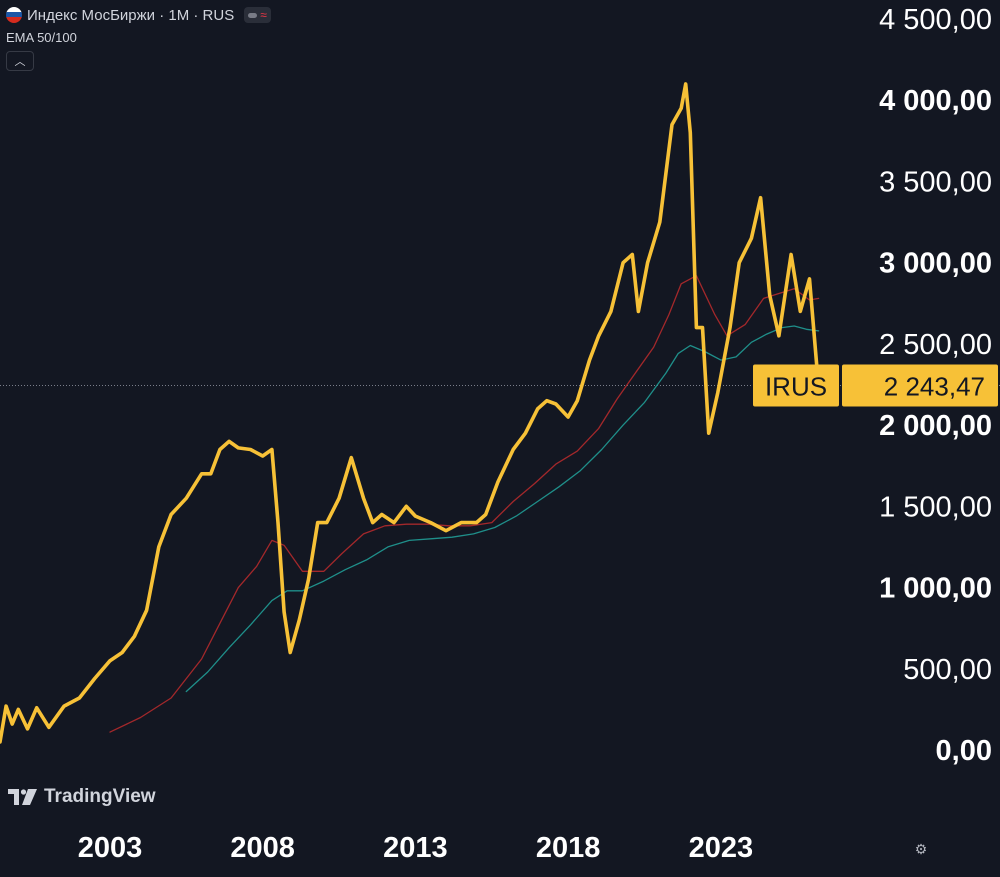 The image size is (1000, 877). I want to click on y-tick-label: 2 500,00, so click(935, 345).